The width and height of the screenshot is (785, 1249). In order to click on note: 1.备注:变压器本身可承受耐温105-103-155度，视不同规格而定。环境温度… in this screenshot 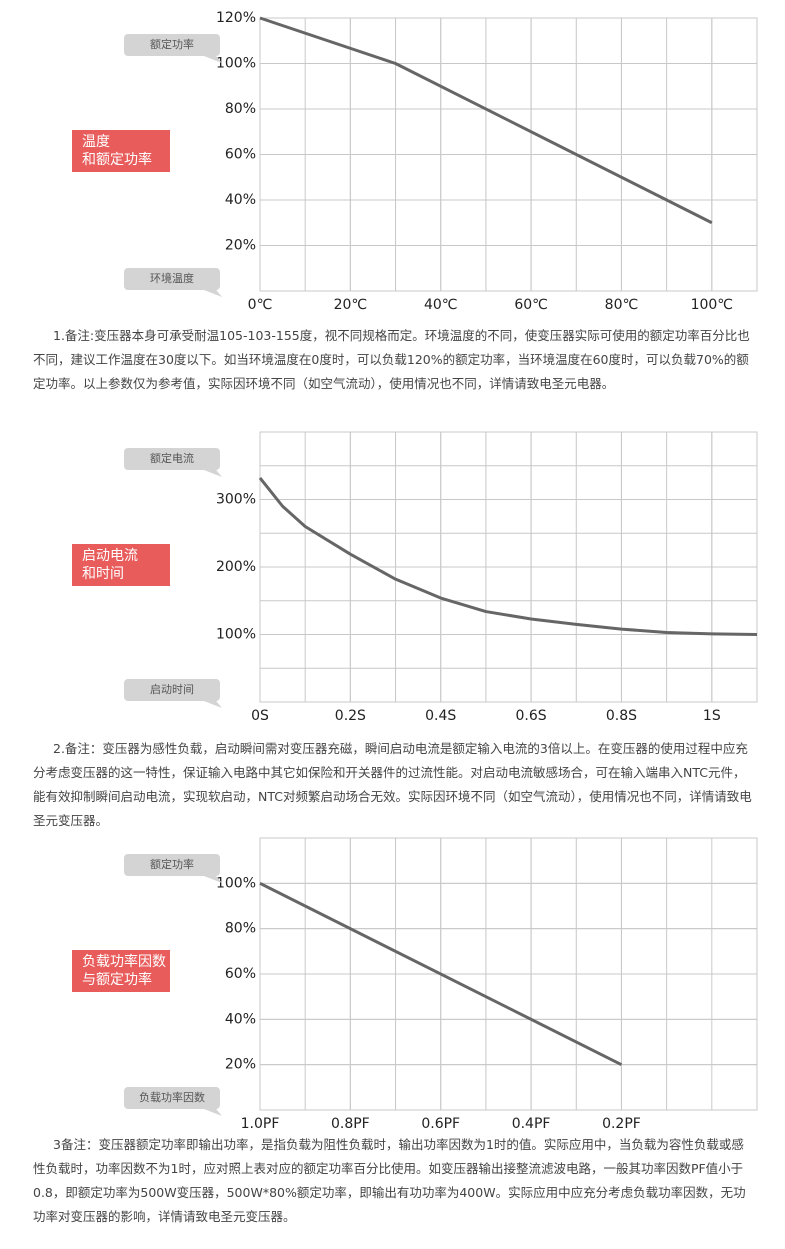, I will do `click(391, 359)`.